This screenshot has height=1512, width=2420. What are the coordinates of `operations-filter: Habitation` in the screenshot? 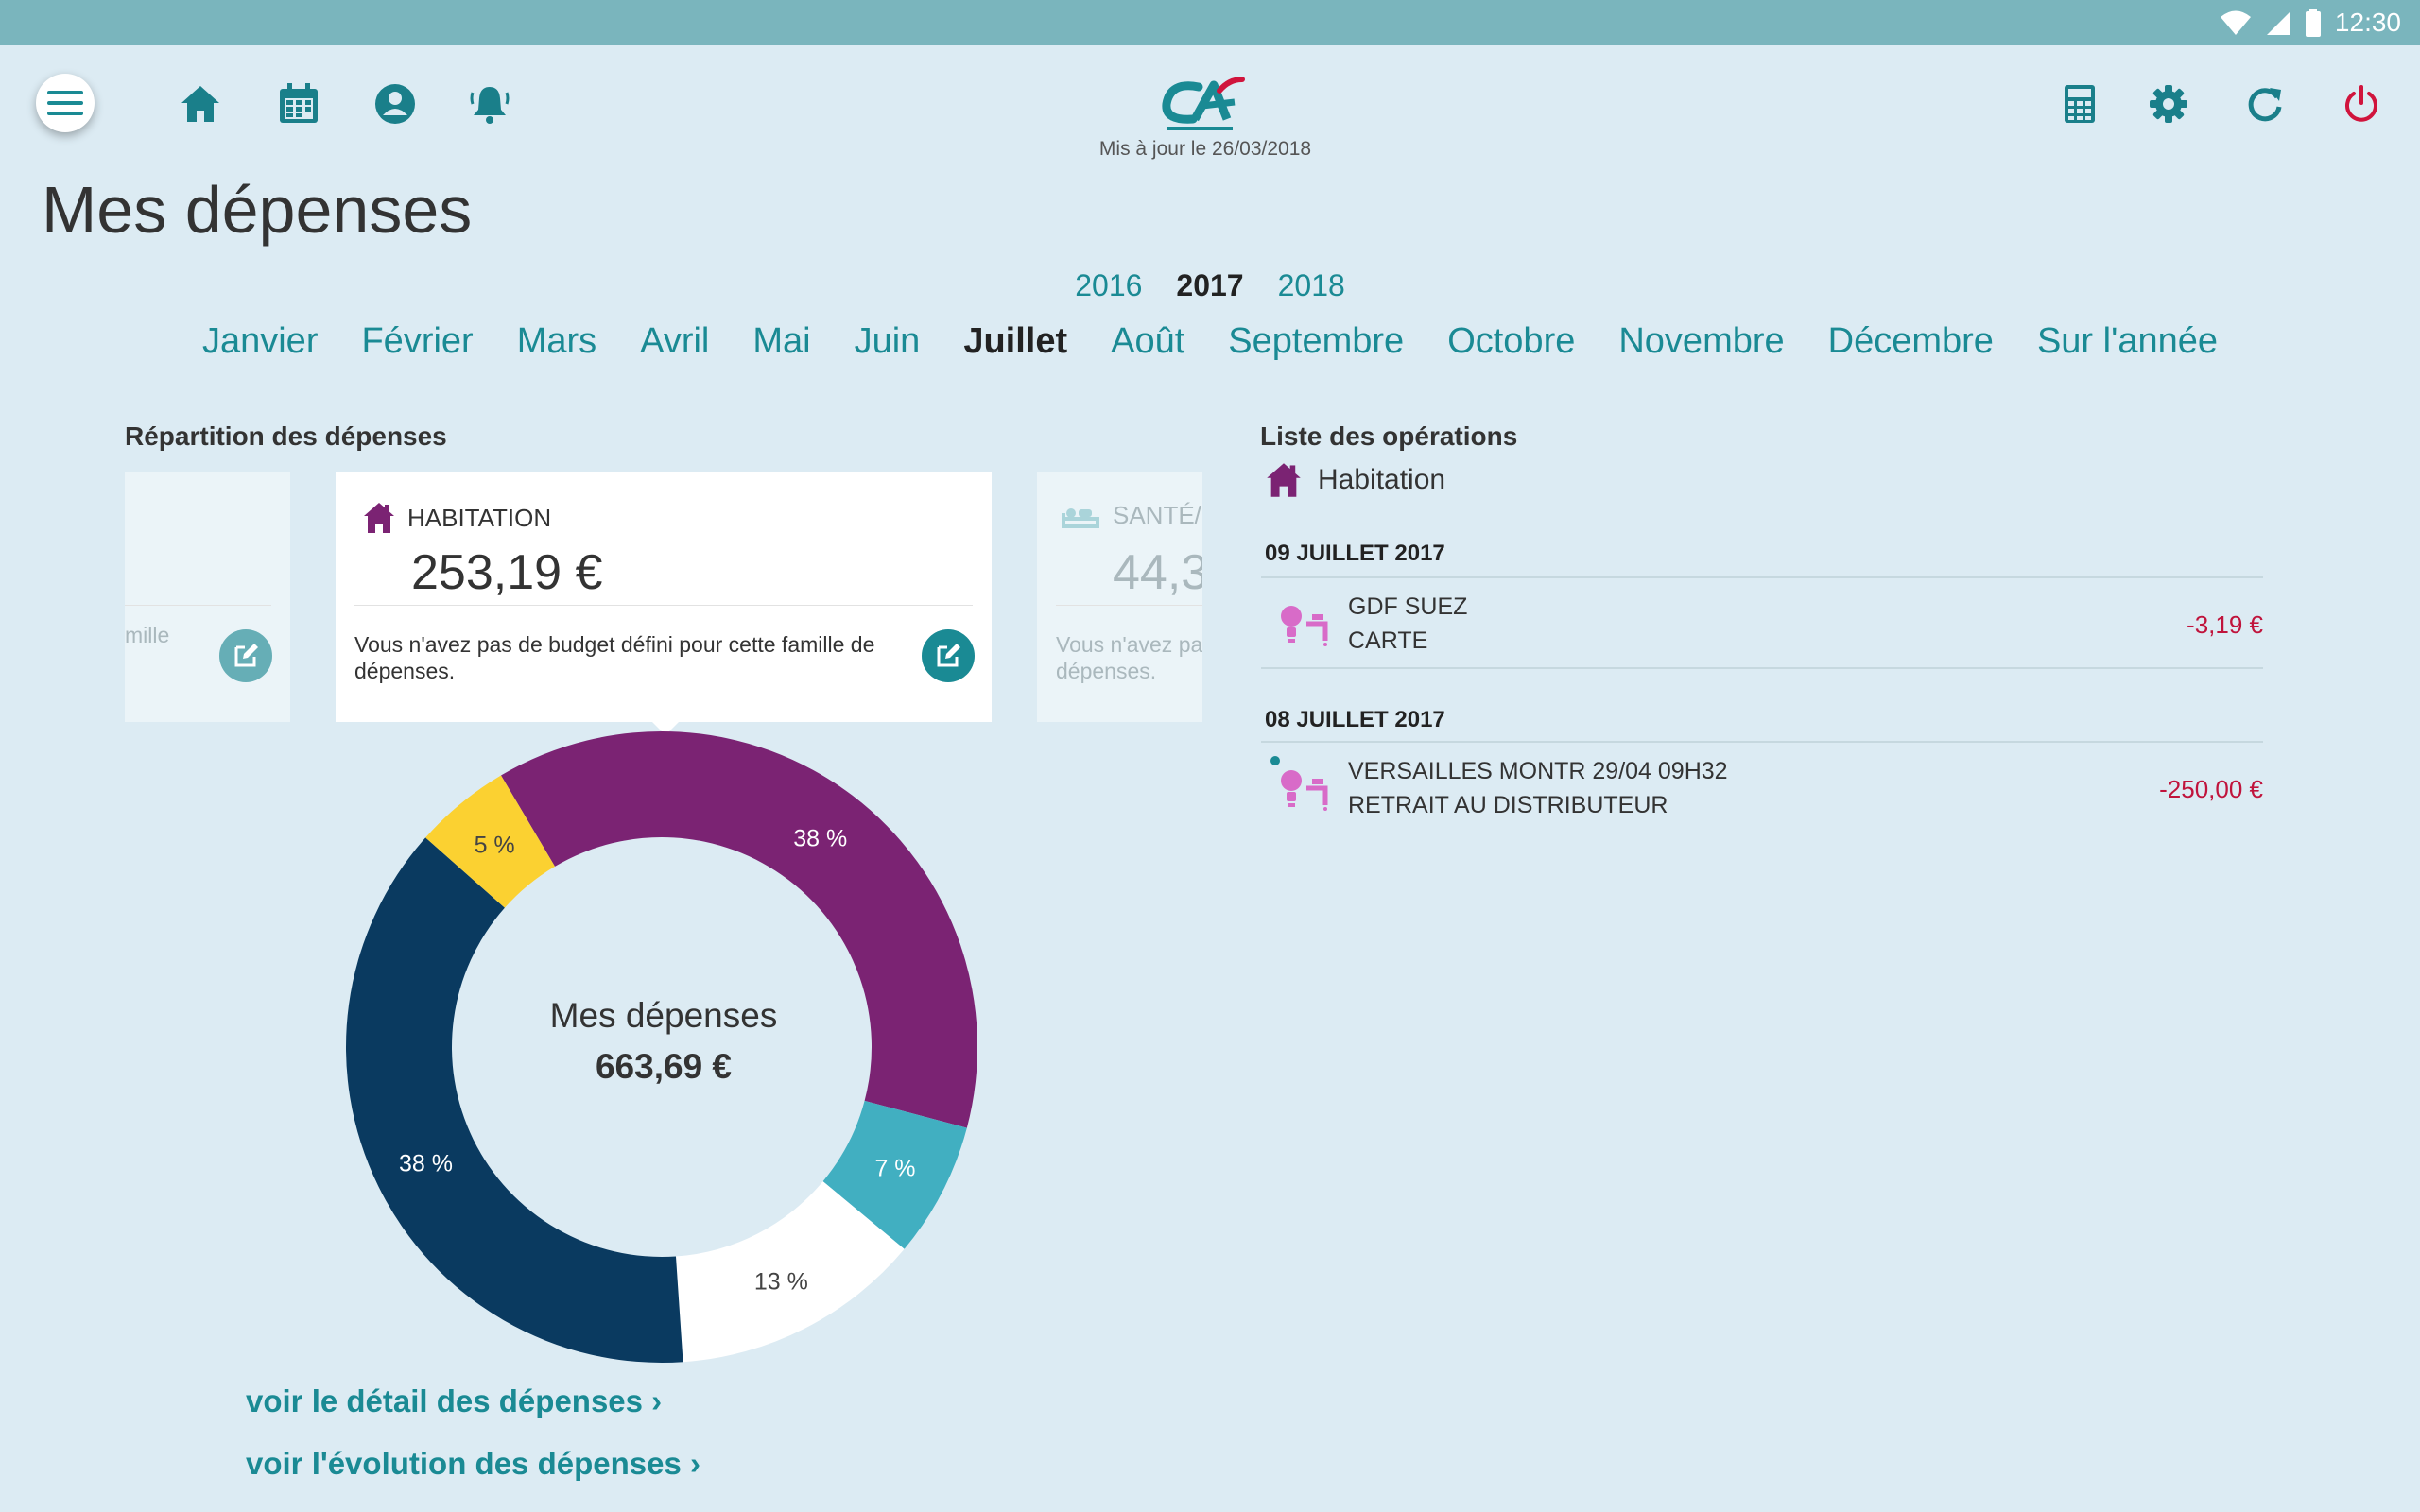 It's located at (1355, 480).